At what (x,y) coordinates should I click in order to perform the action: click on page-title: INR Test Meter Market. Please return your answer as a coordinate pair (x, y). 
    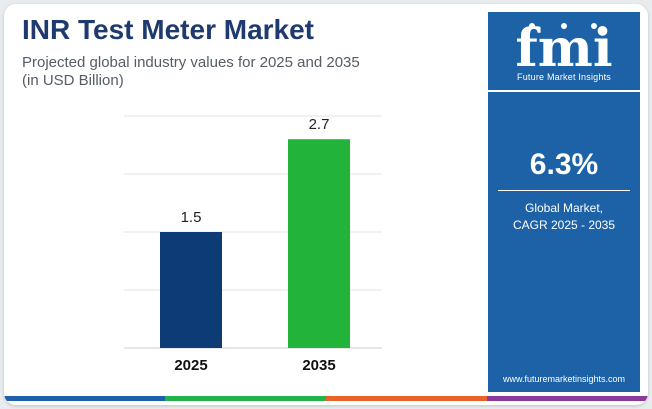
    Looking at the image, I should click on (168, 29).